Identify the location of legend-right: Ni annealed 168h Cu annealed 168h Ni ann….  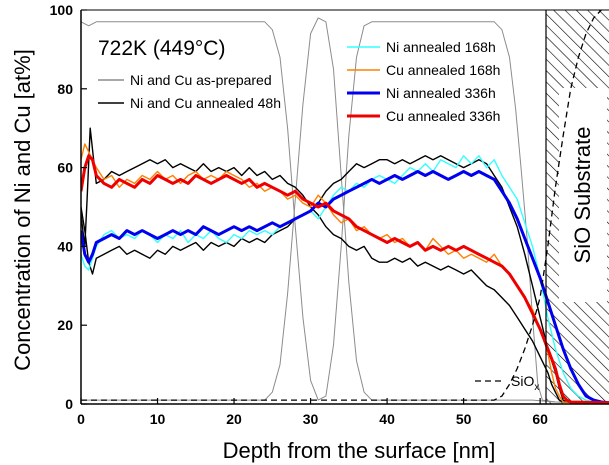
(423, 81).